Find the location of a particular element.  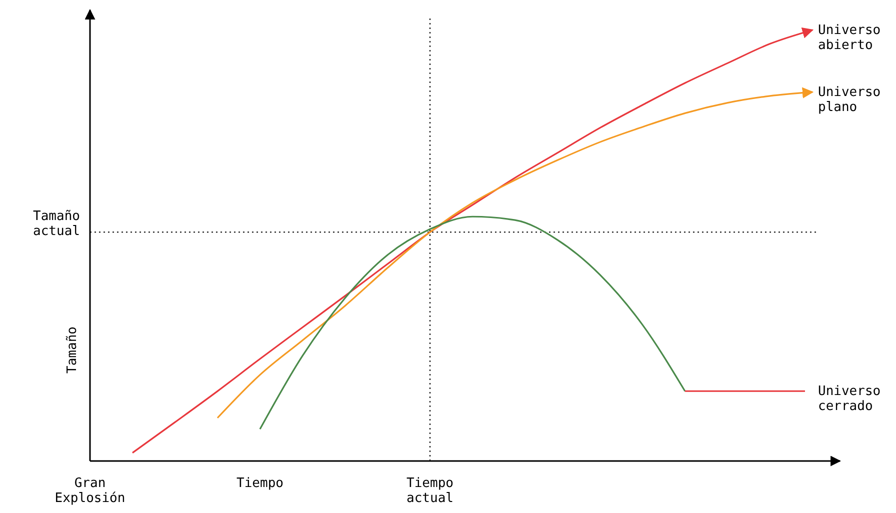

x-tick-label: Tiempo is located at coordinates (260, 483).